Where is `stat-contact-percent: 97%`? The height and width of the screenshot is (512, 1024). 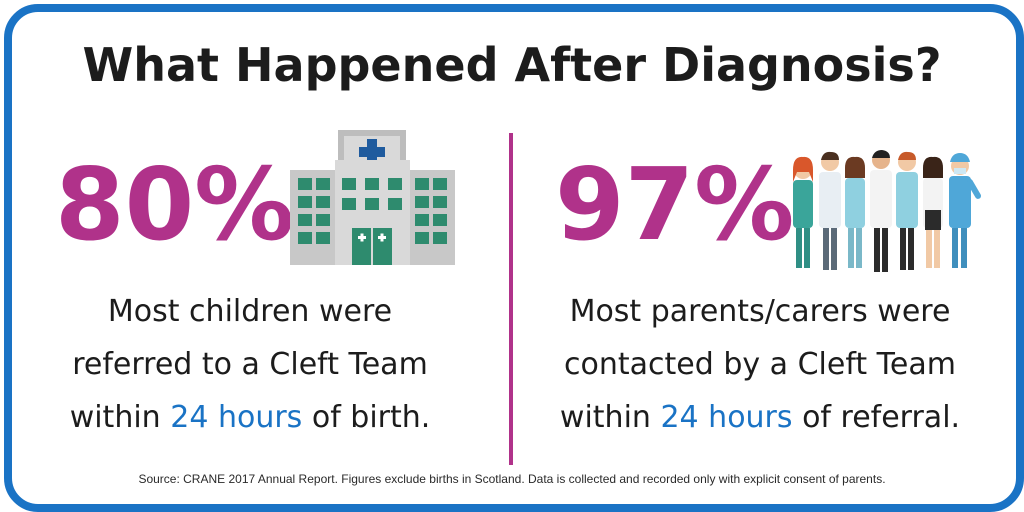
stat-contact-percent: 97% is located at coordinates (675, 204).